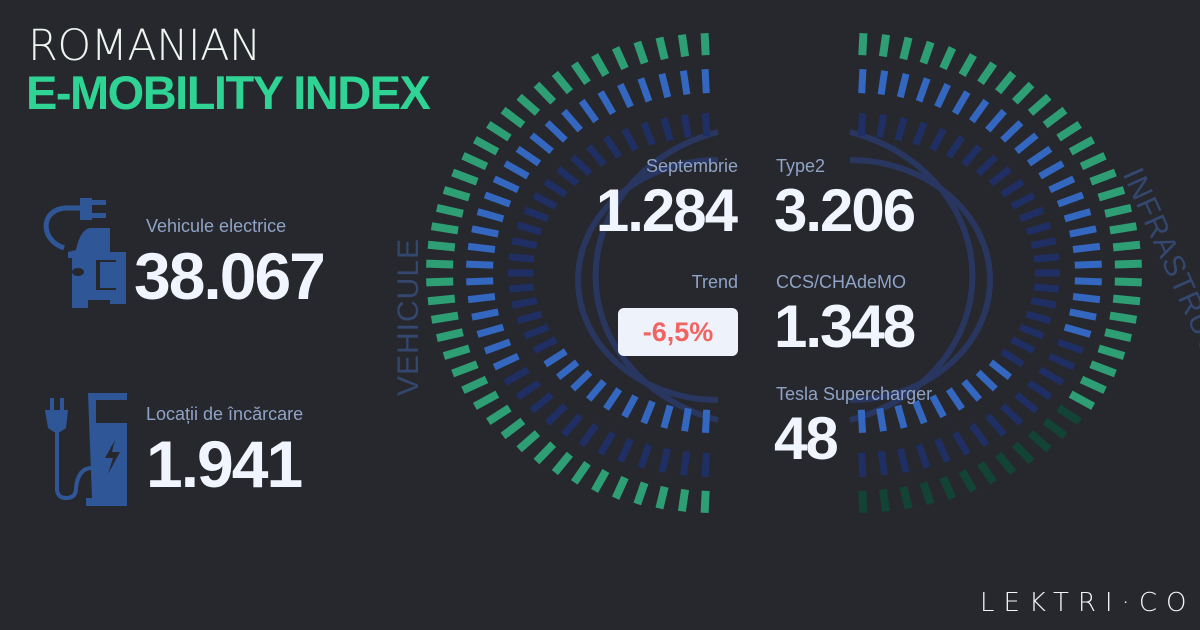  I want to click on ccs-chademo-value: 1.348, so click(845, 326).